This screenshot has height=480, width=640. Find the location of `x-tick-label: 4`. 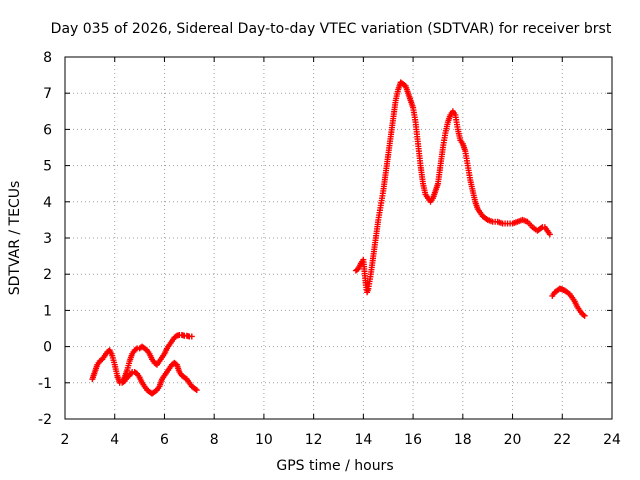

x-tick-label: 4 is located at coordinates (114, 440).